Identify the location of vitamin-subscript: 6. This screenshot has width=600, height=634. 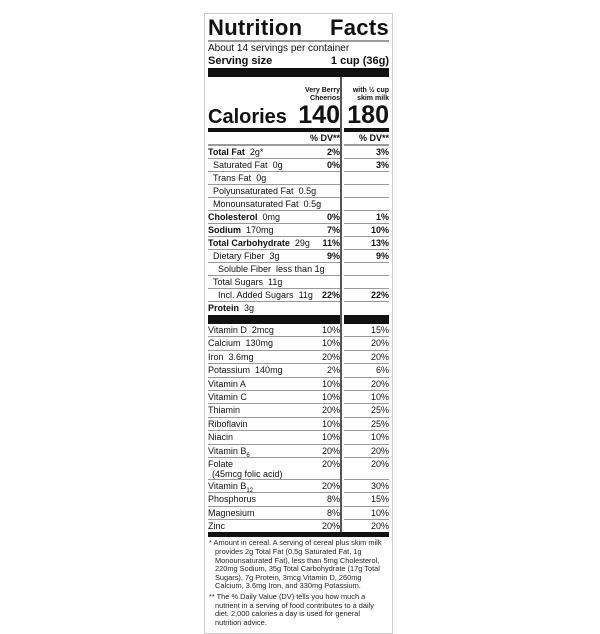
(248, 455).